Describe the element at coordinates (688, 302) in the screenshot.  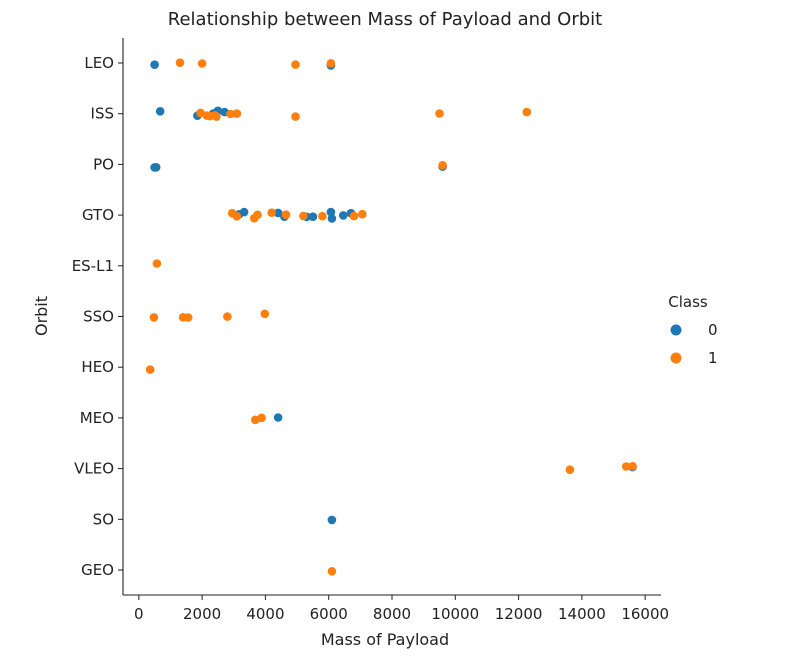
I see `legend-title: Class` at that location.